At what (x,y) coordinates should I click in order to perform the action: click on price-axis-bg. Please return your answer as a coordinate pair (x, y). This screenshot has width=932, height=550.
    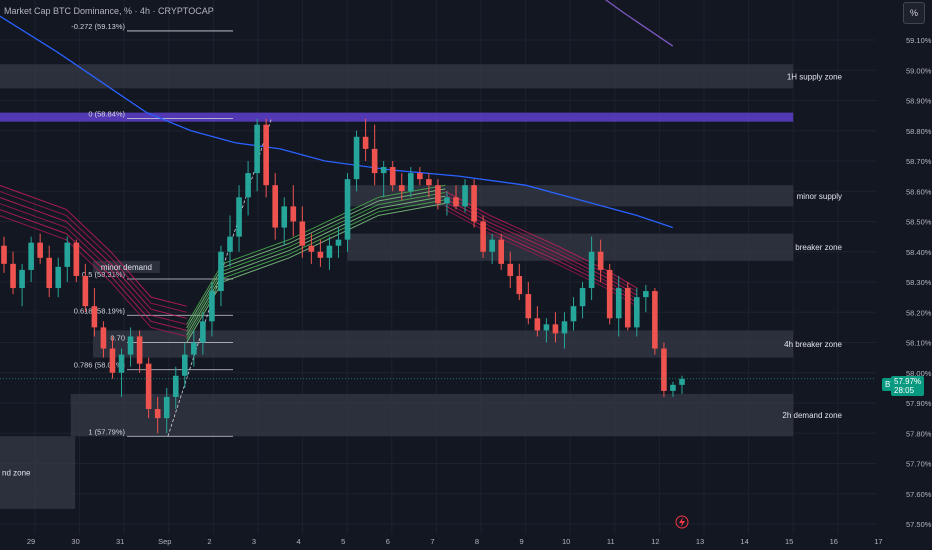
    Looking at the image, I should click on (904, 275).